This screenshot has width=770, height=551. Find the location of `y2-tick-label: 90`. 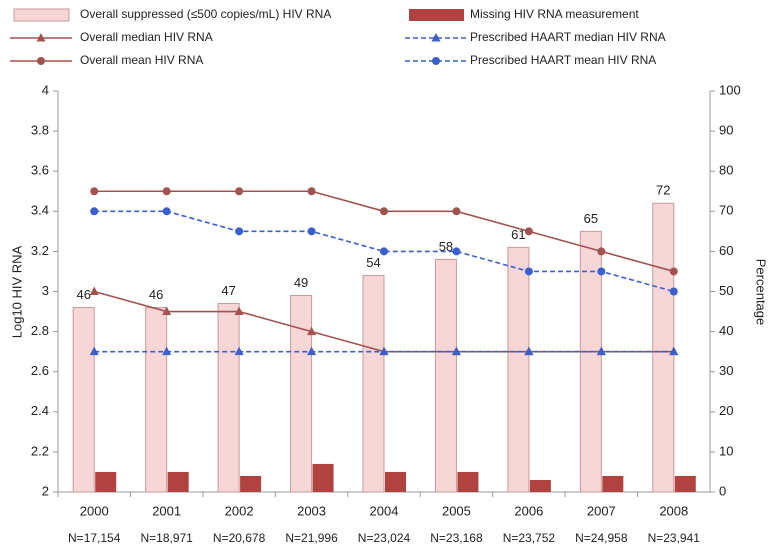

y2-tick-label: 90 is located at coordinates (726, 130).